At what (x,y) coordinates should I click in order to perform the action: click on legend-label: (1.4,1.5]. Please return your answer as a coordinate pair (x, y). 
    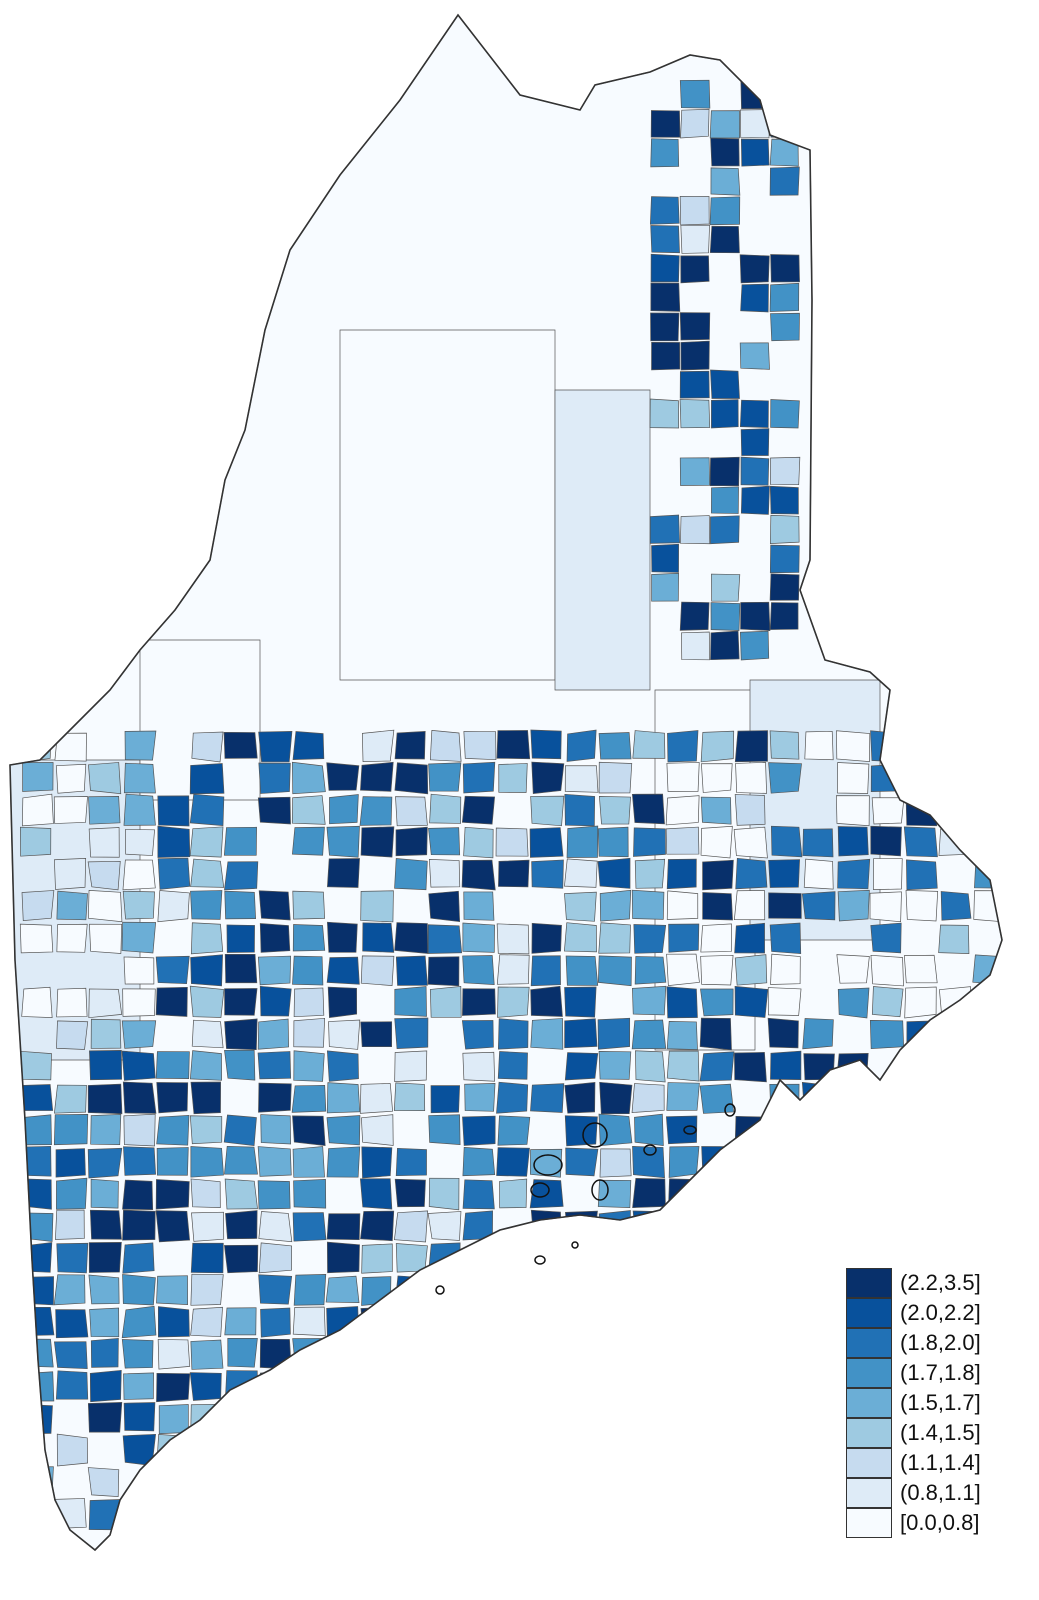
    Looking at the image, I should click on (940, 1432).